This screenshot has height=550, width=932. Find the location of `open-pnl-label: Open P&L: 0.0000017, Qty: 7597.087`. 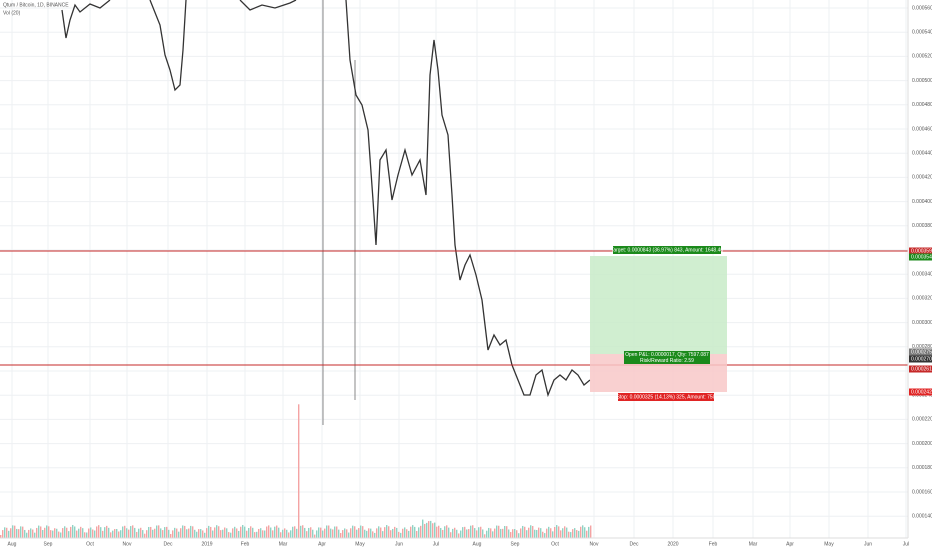

open-pnl-label: Open P&L: 0.0000017, Qty: 7597.087 is located at coordinates (667, 355).